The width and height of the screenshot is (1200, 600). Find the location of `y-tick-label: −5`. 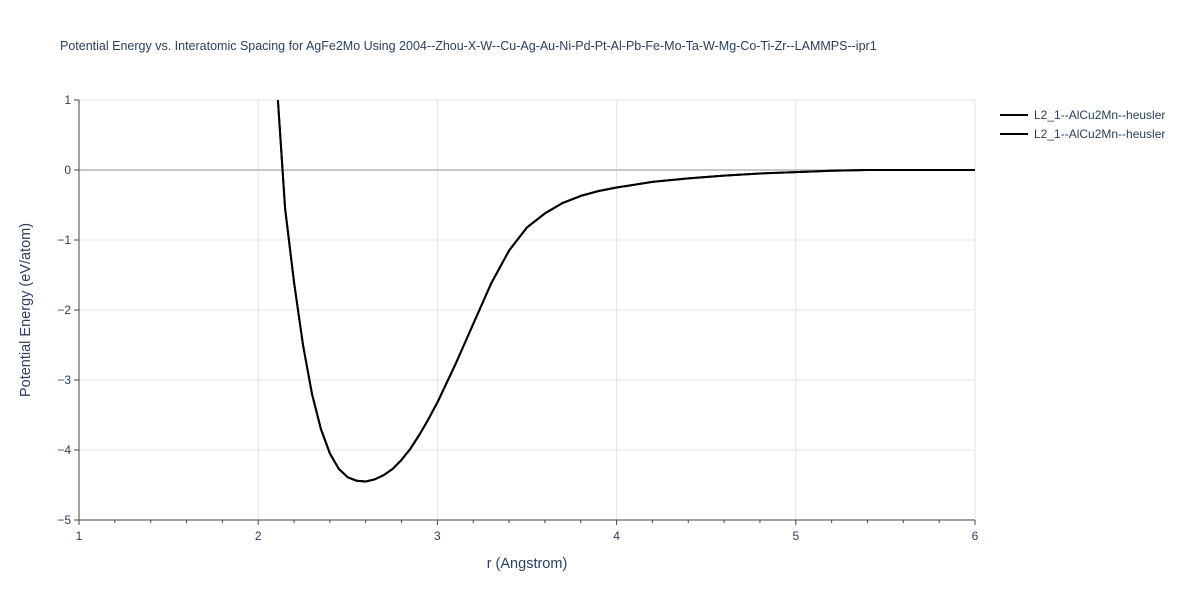

y-tick-label: −5 is located at coordinates (64, 520).